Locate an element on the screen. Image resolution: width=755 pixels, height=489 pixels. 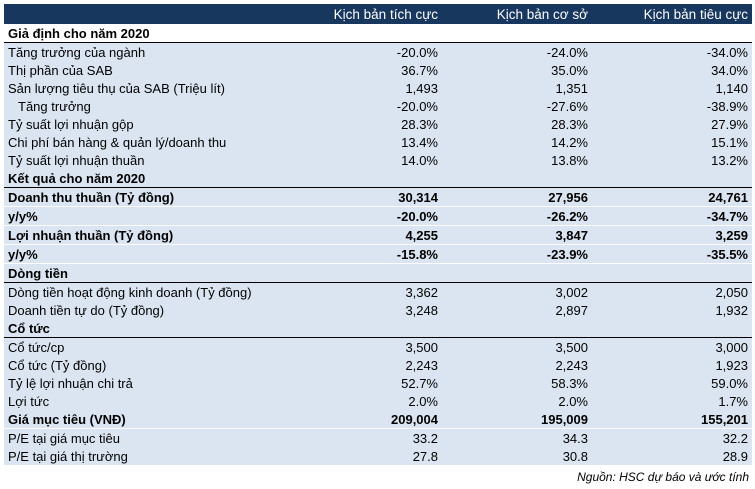
cell-negative-scenario: 28.9 is located at coordinates (672, 456).